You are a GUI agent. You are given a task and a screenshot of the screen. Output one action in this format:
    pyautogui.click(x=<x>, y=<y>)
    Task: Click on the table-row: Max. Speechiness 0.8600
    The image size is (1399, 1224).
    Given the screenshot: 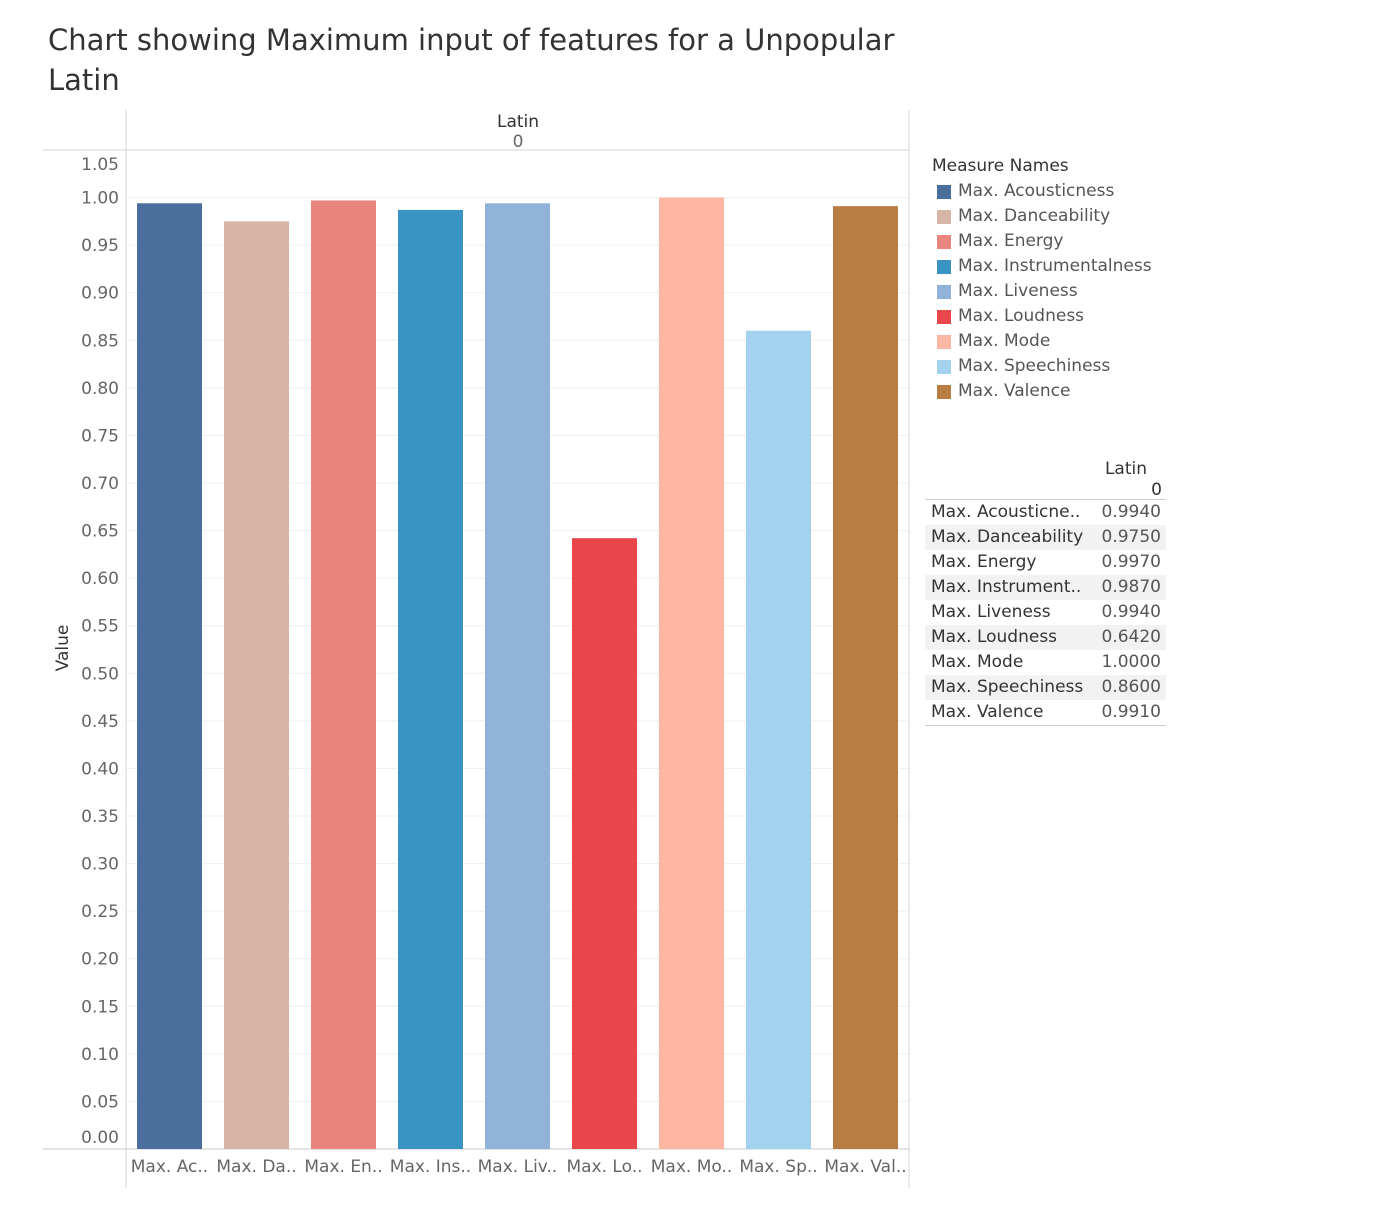 What is the action you would take?
    pyautogui.click(x=1045, y=687)
    